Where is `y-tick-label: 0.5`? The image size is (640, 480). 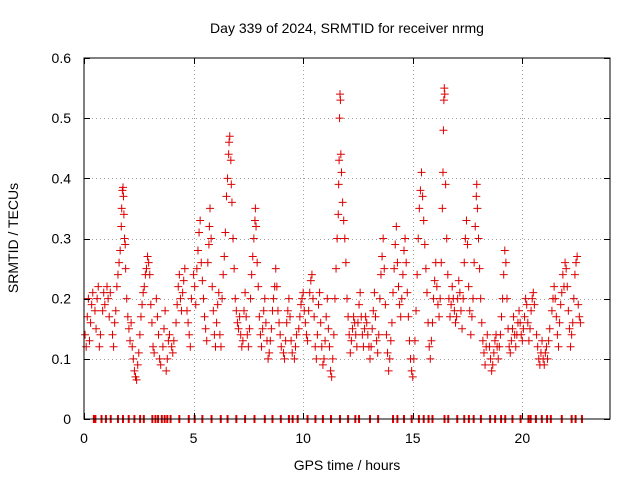 y-tick-label: 0.5 is located at coordinates (62, 118).